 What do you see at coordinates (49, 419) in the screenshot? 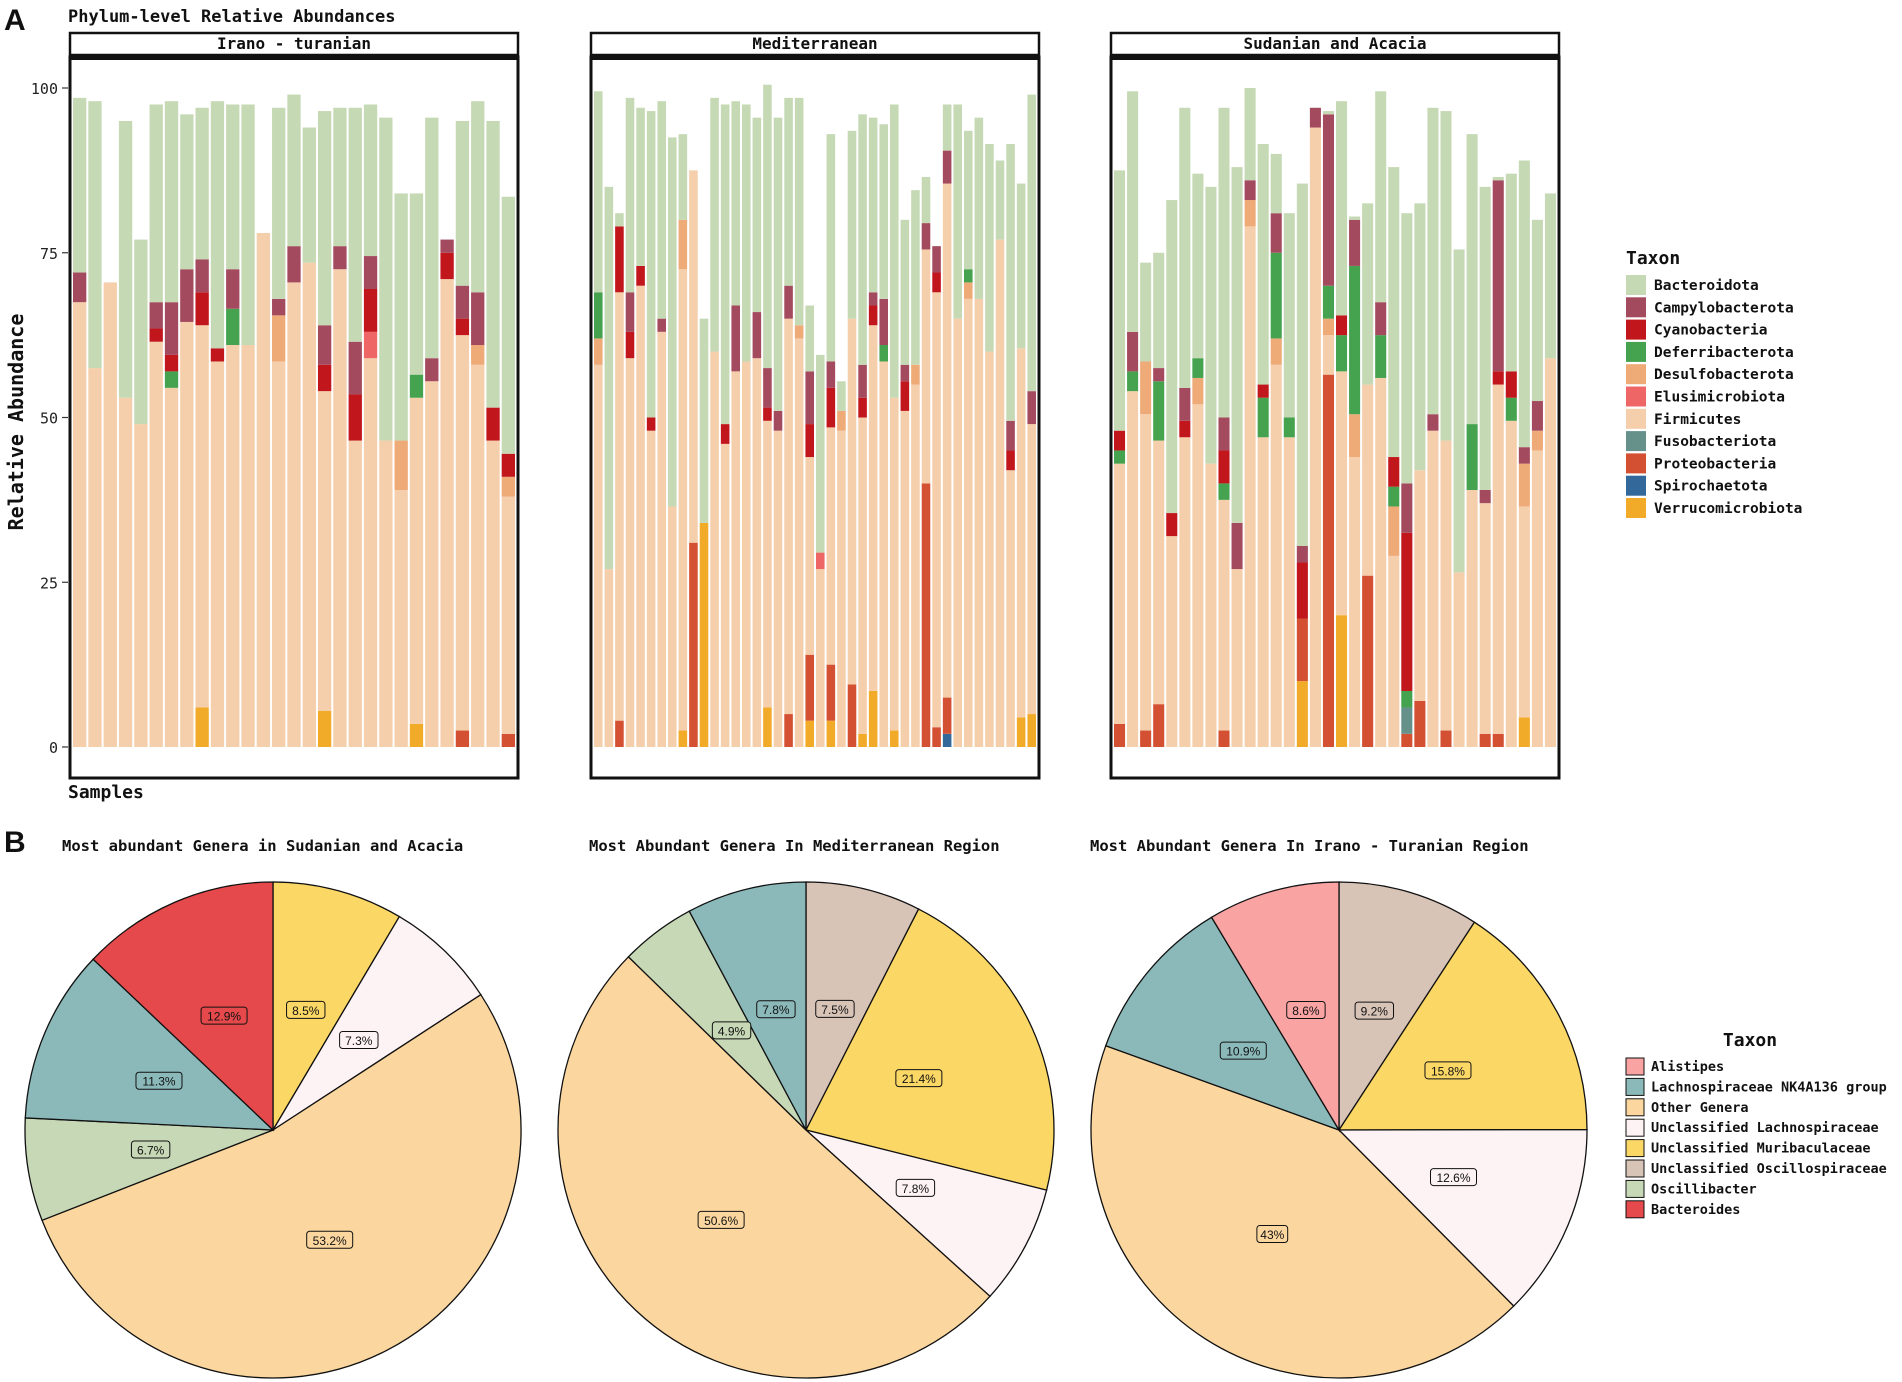
I see `y-tick-label: 50` at bounding box center [49, 419].